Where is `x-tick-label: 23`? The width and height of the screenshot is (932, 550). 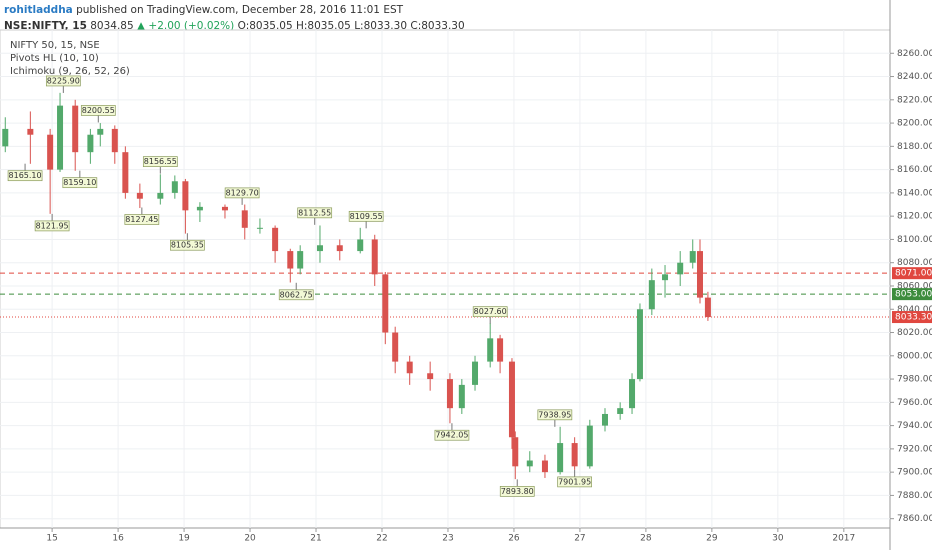
x-tick-label: 23 is located at coordinates (447, 539).